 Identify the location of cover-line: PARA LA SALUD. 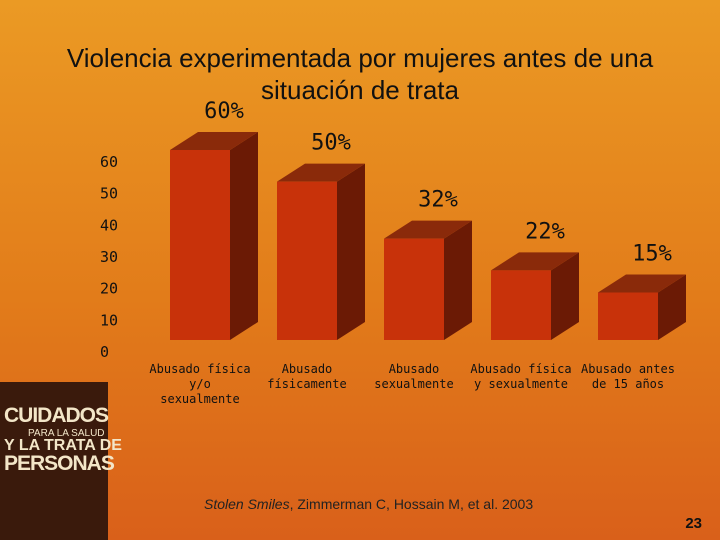
(66, 433).